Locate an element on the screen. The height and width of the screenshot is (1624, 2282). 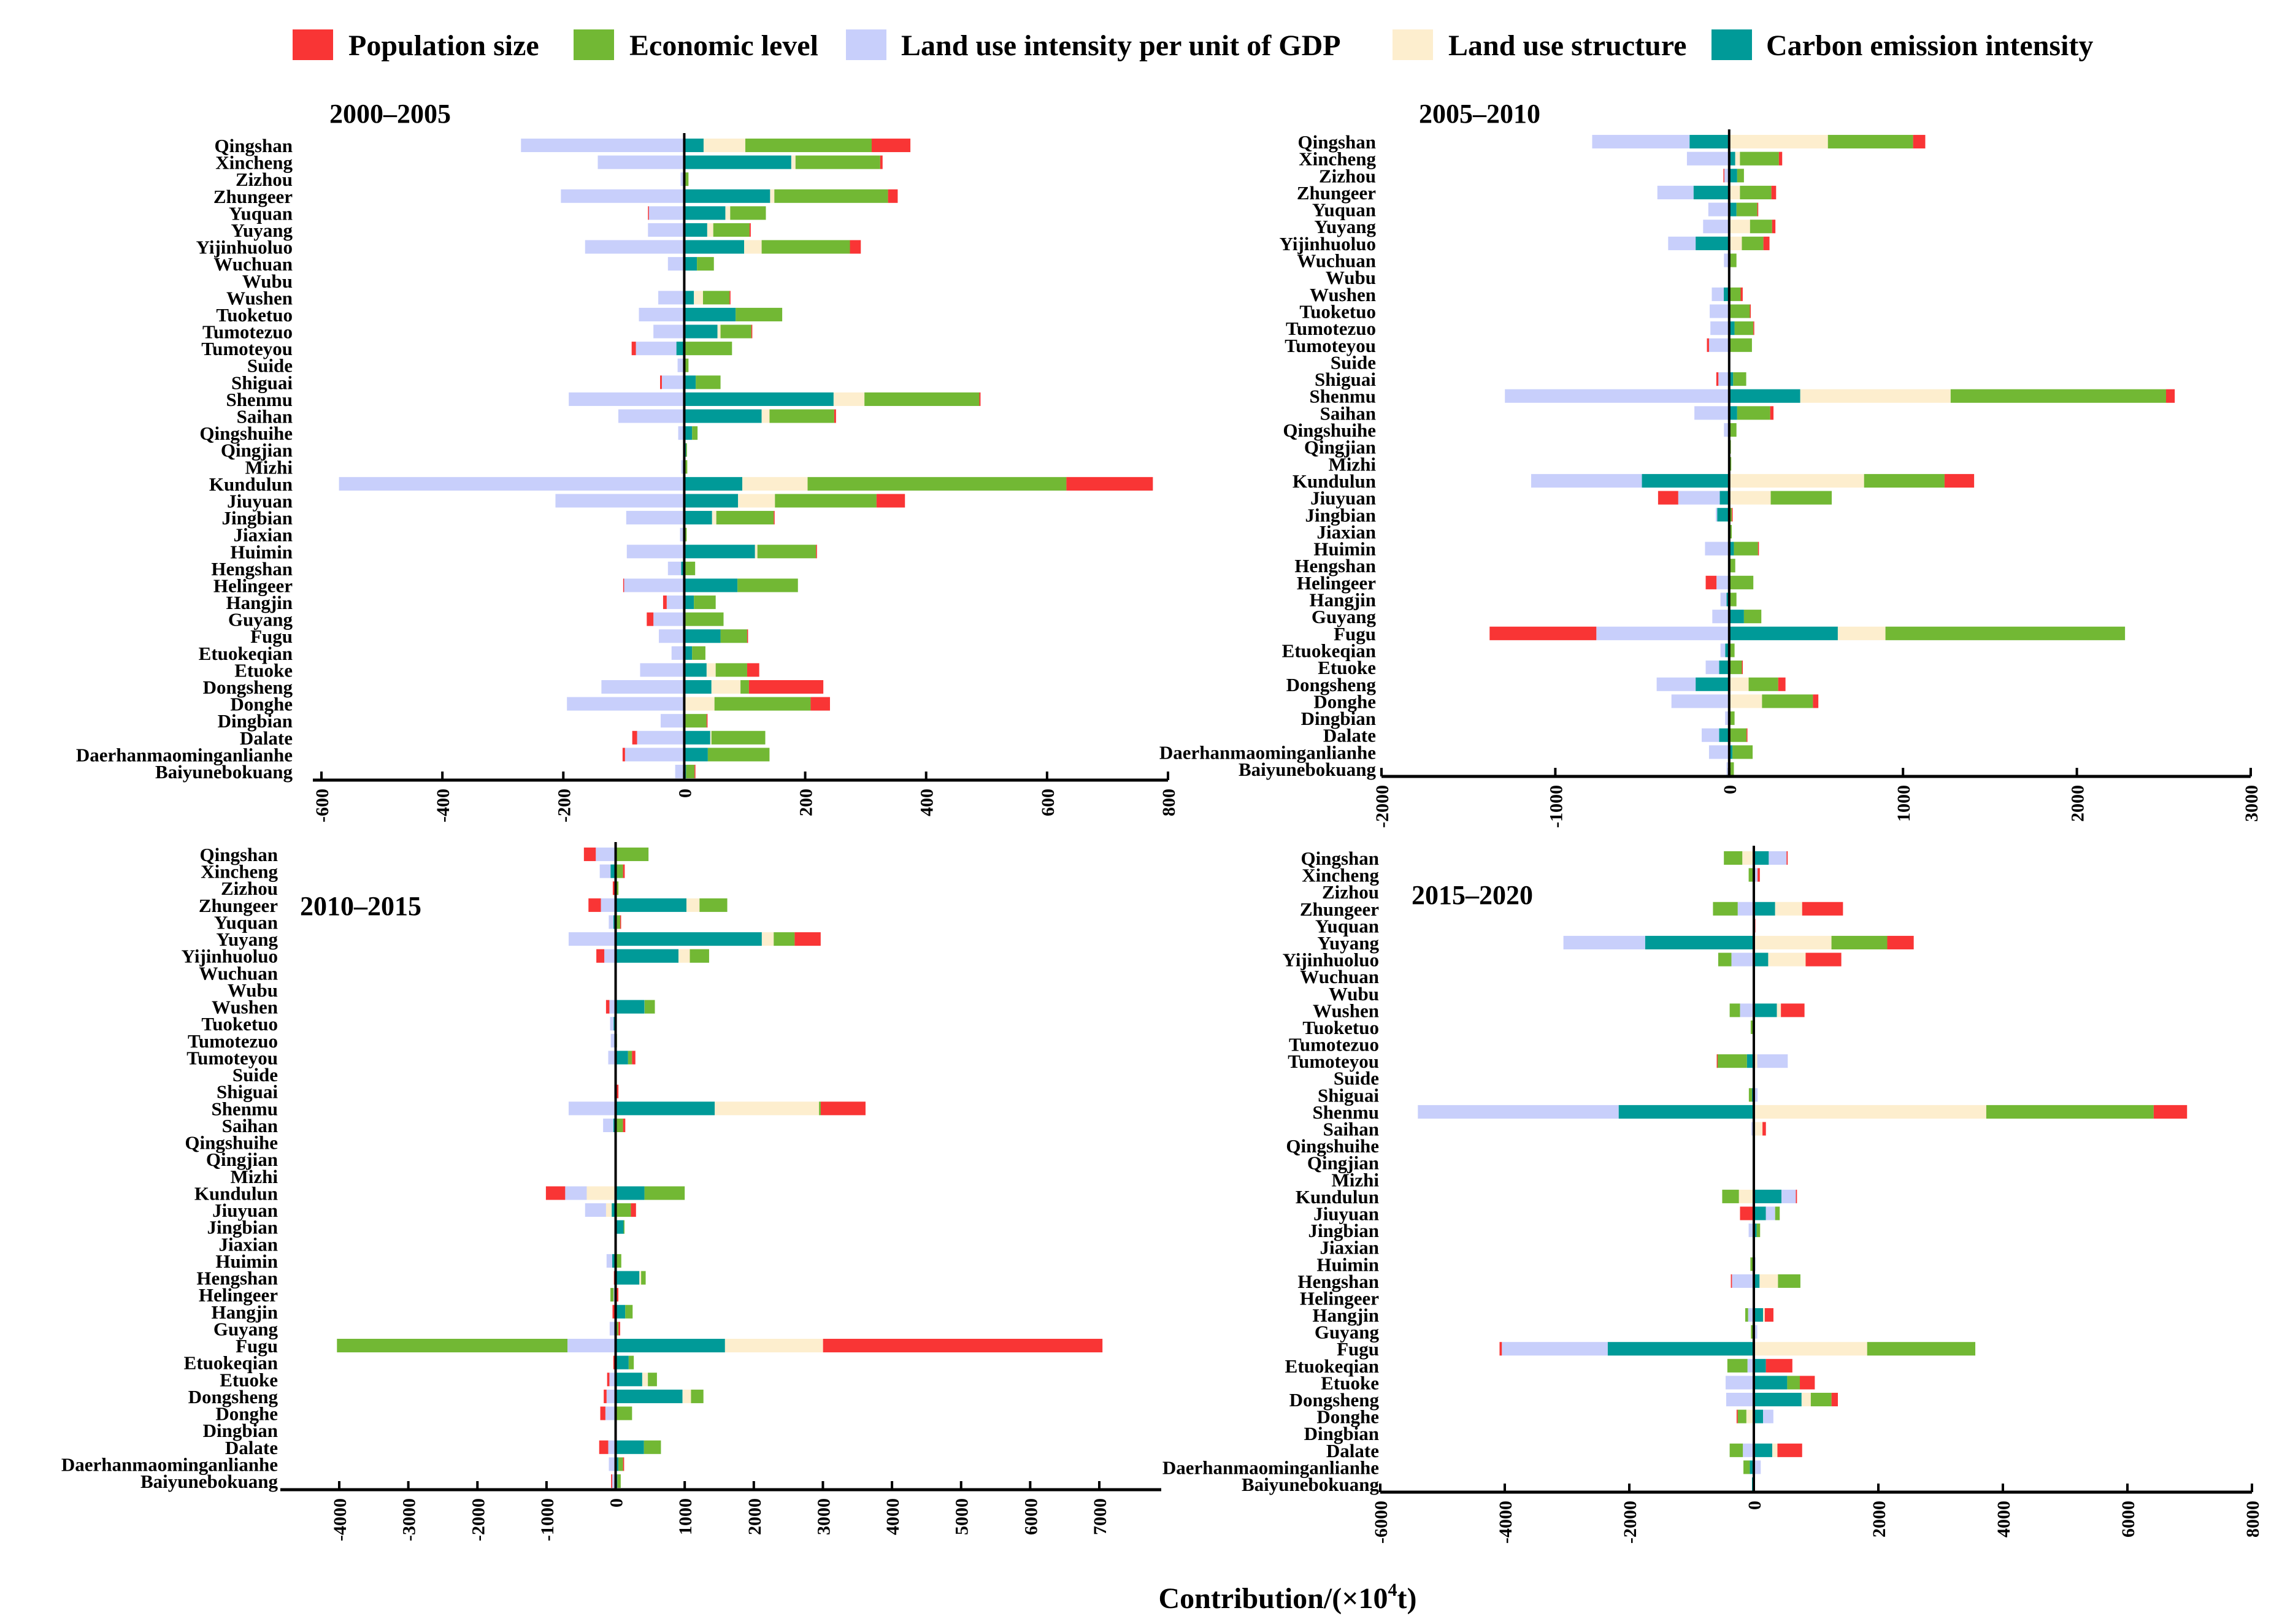
category-label: Yuquan is located at coordinates (1344, 210).